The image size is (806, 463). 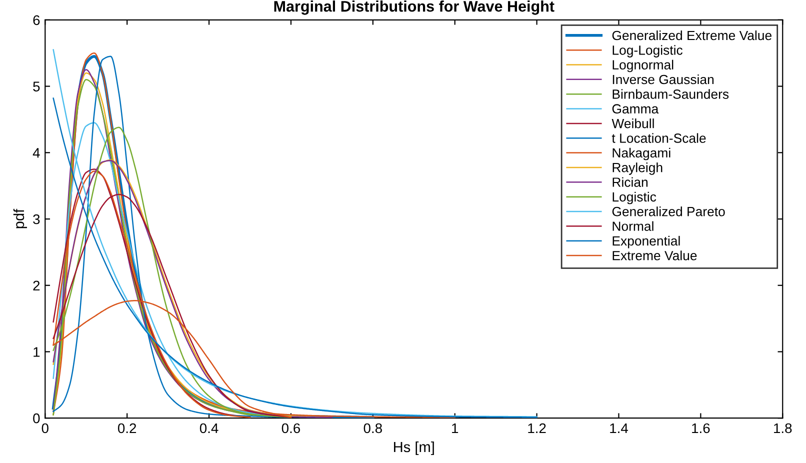 I want to click on x-tick-label: 1.6, so click(x=701, y=428).